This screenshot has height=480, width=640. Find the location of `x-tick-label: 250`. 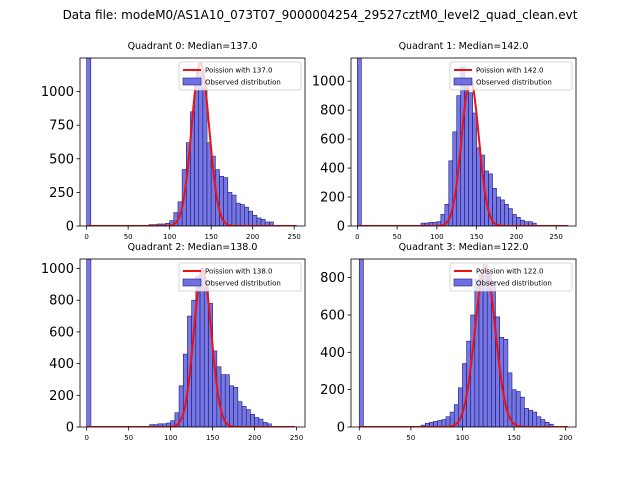

x-tick-label: 250 is located at coordinates (296, 438).